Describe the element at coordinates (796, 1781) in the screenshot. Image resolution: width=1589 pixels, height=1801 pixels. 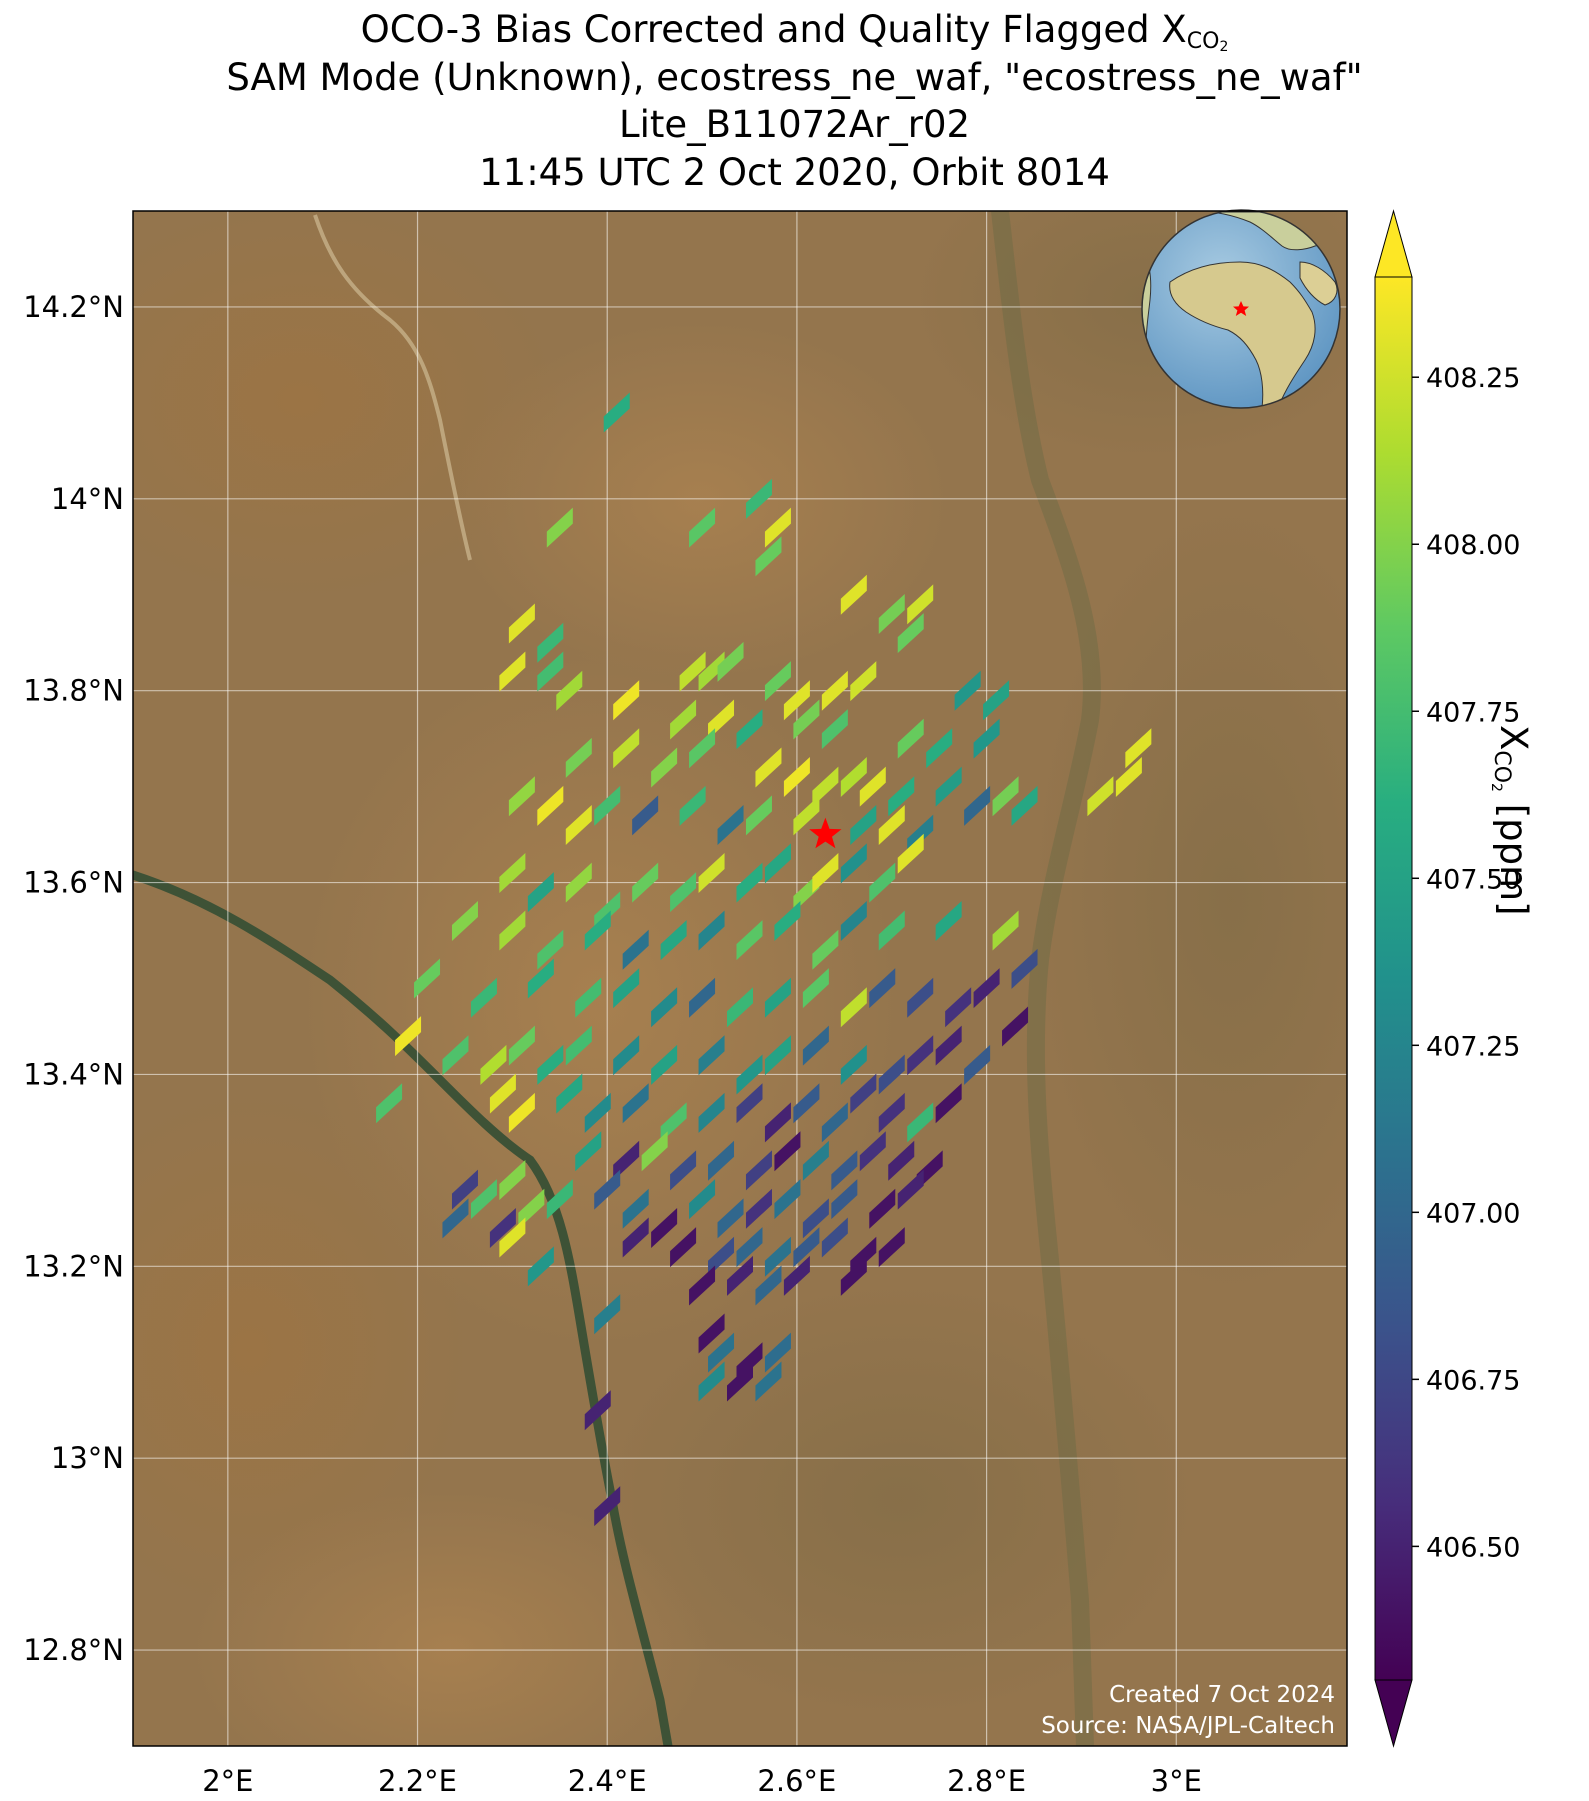
I see `lon-tick-label: 2.6°E` at that location.